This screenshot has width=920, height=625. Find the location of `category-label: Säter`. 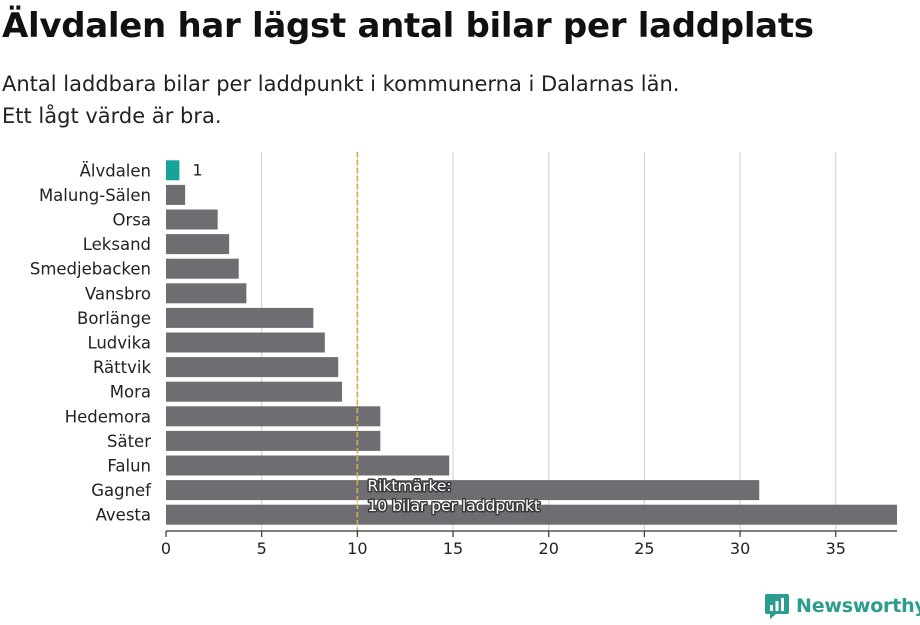

category-label: Säter is located at coordinates (129, 441).